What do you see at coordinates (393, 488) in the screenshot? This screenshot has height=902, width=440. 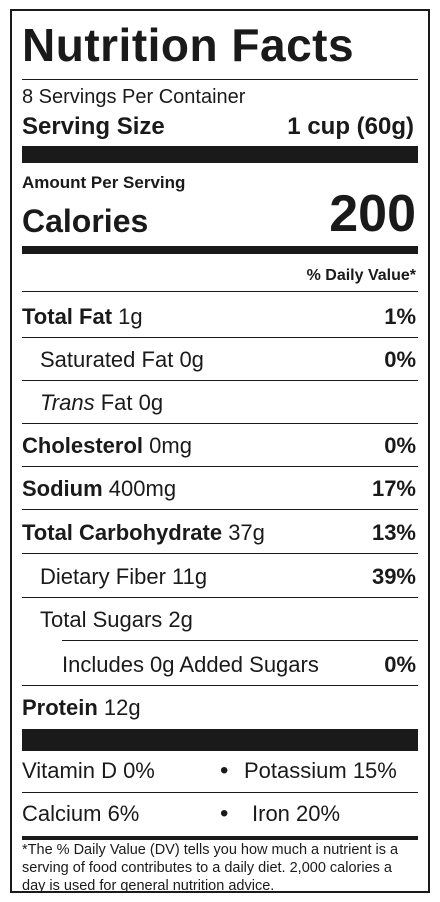 I see `nutrient-dv: 17%` at bounding box center [393, 488].